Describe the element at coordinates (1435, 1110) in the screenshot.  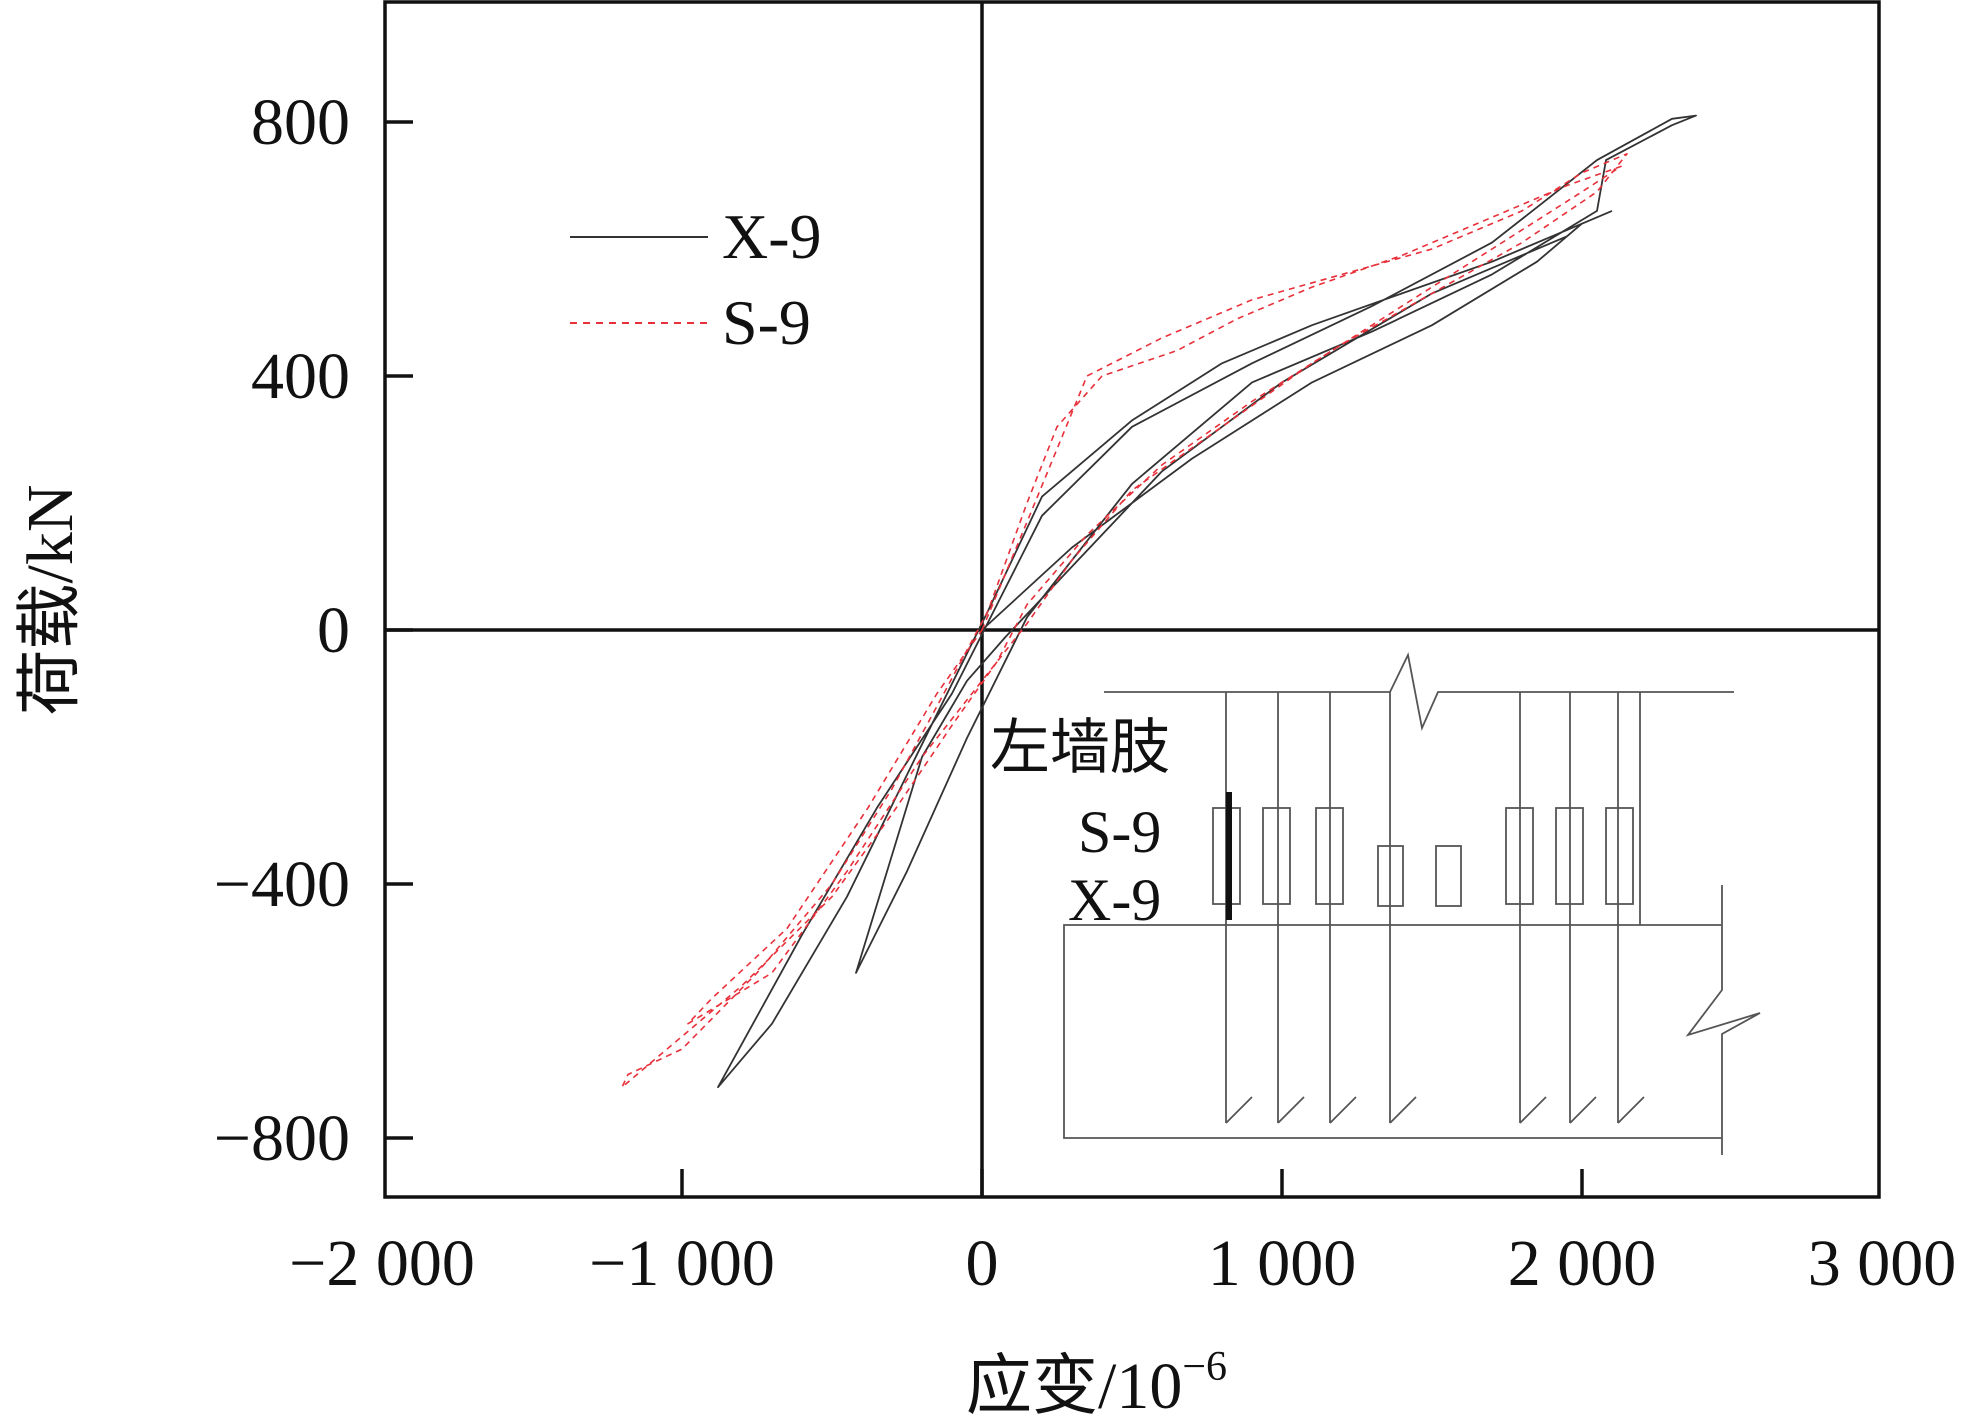
I see `inset-hooks` at that location.